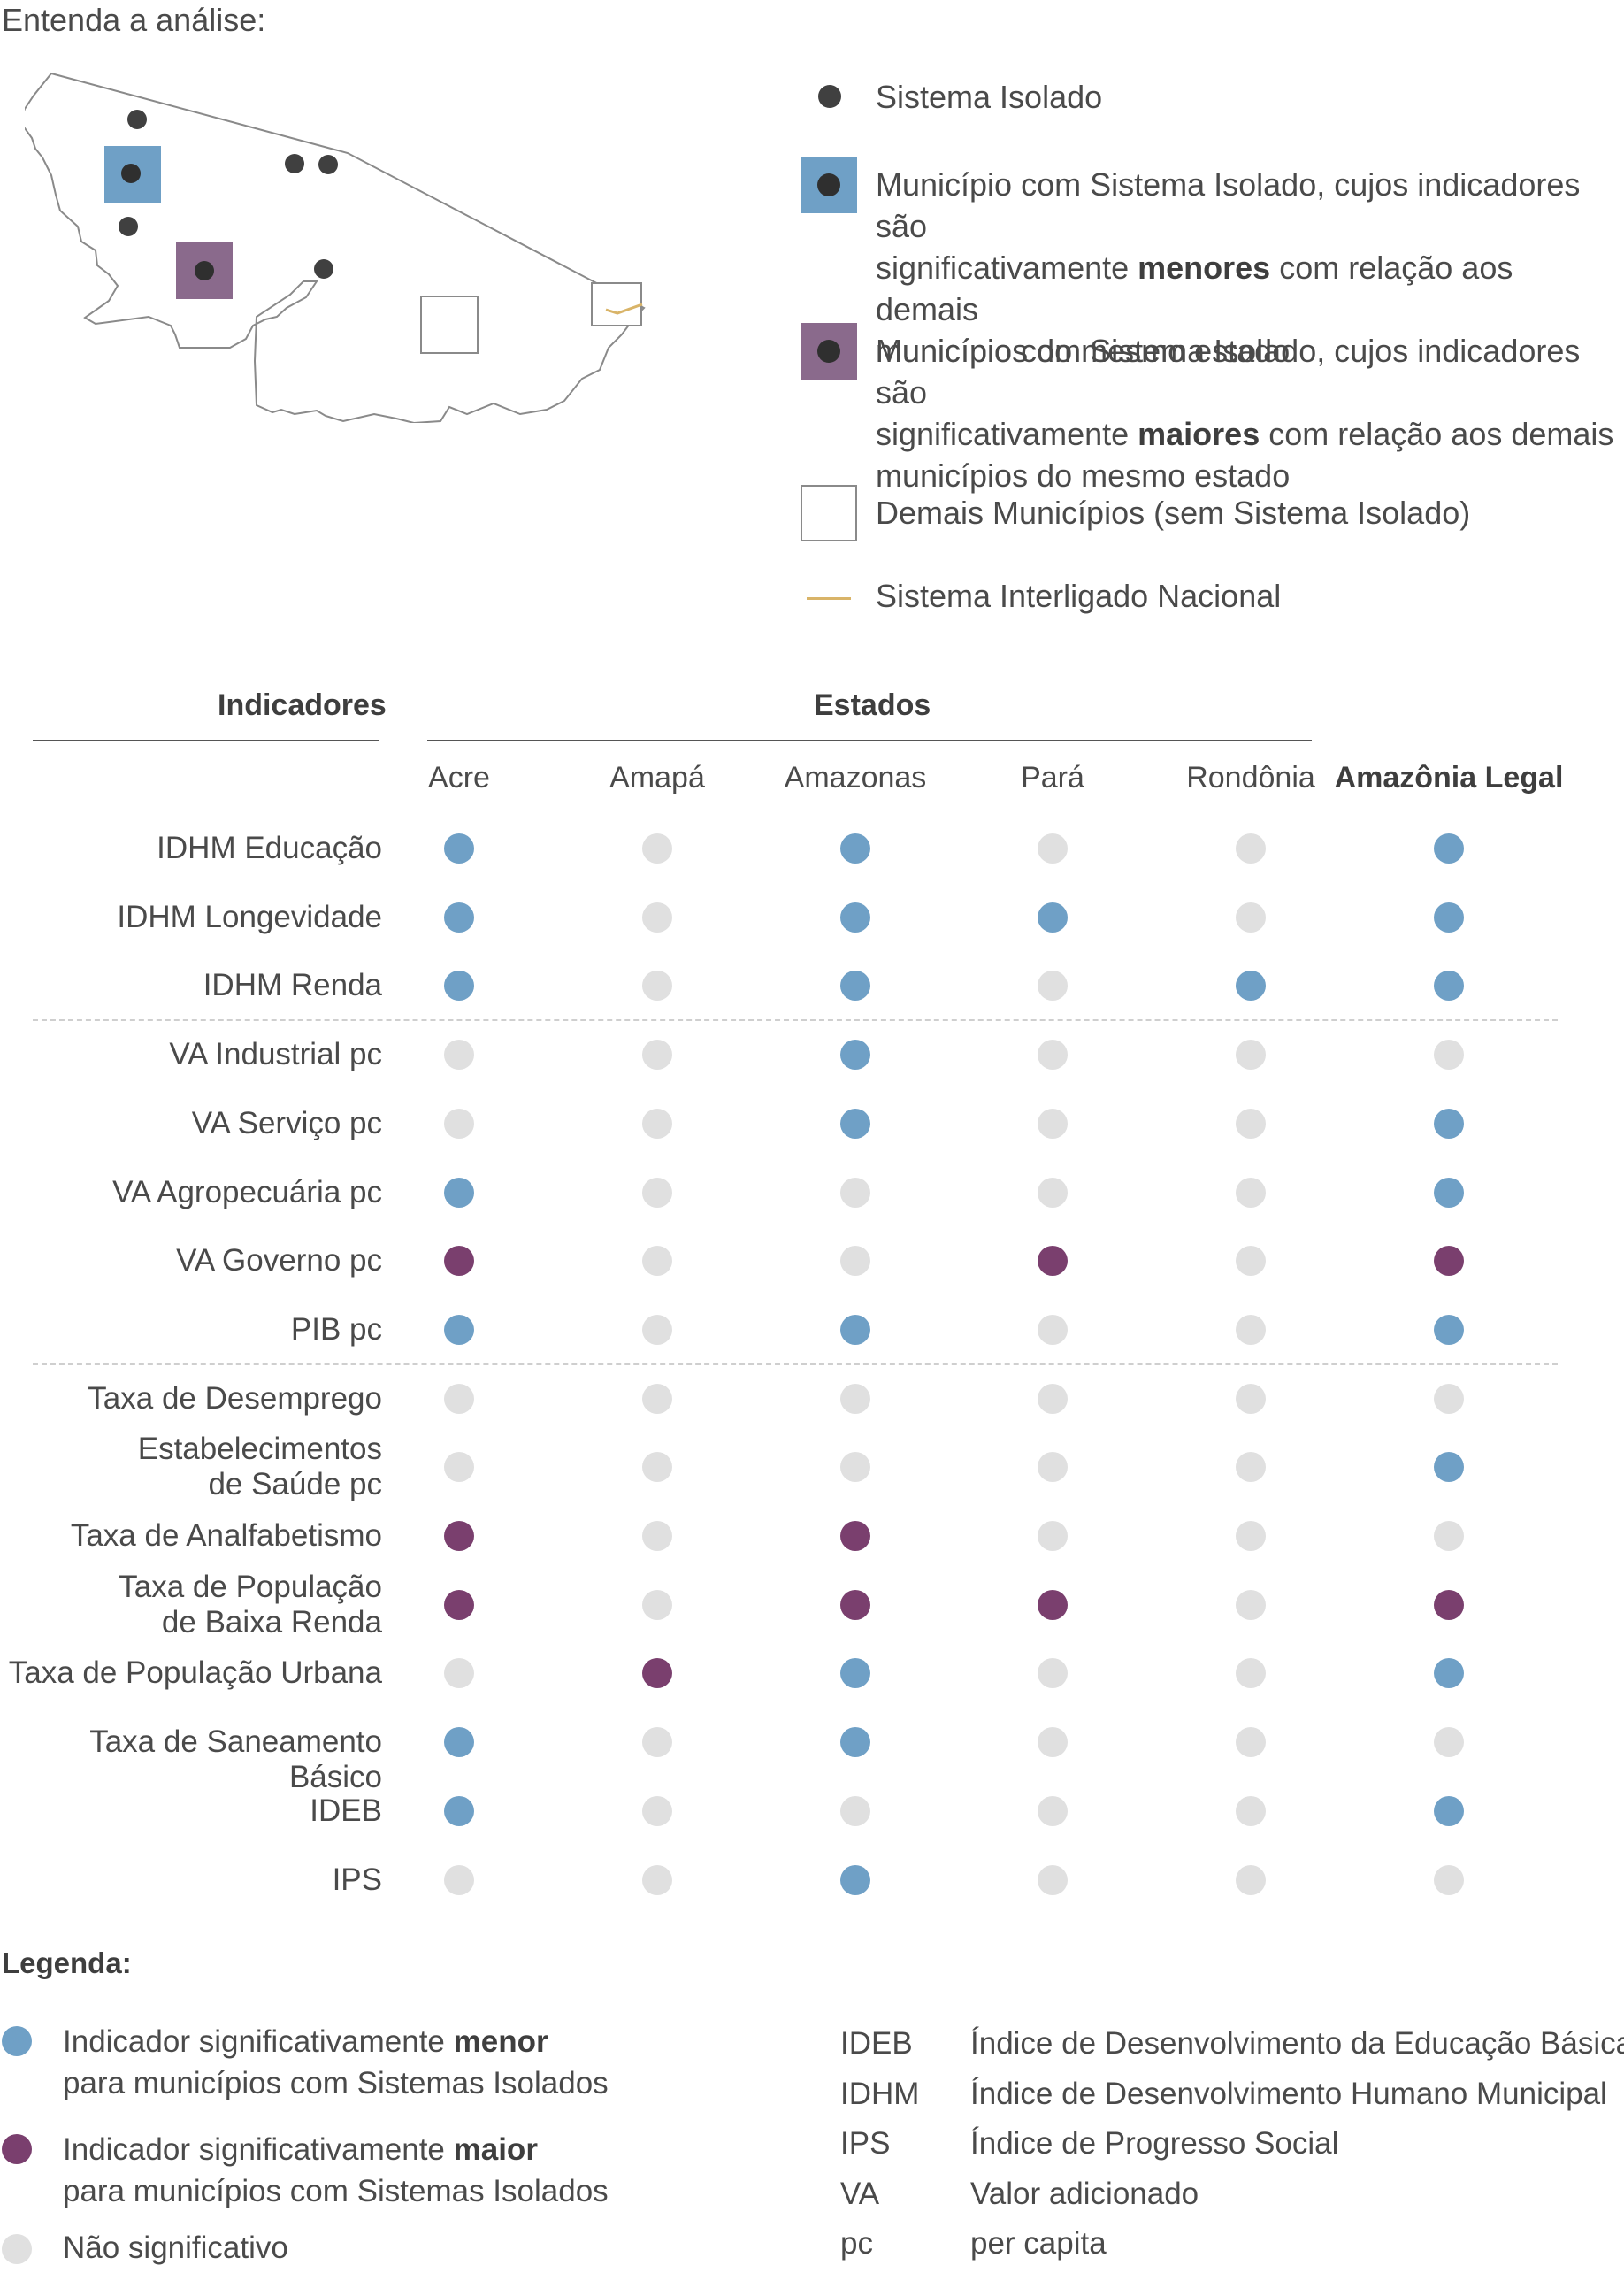 This screenshot has height=2273, width=1624. What do you see at coordinates (302, 705) in the screenshot?
I see `indicators-header: Indicadores` at bounding box center [302, 705].